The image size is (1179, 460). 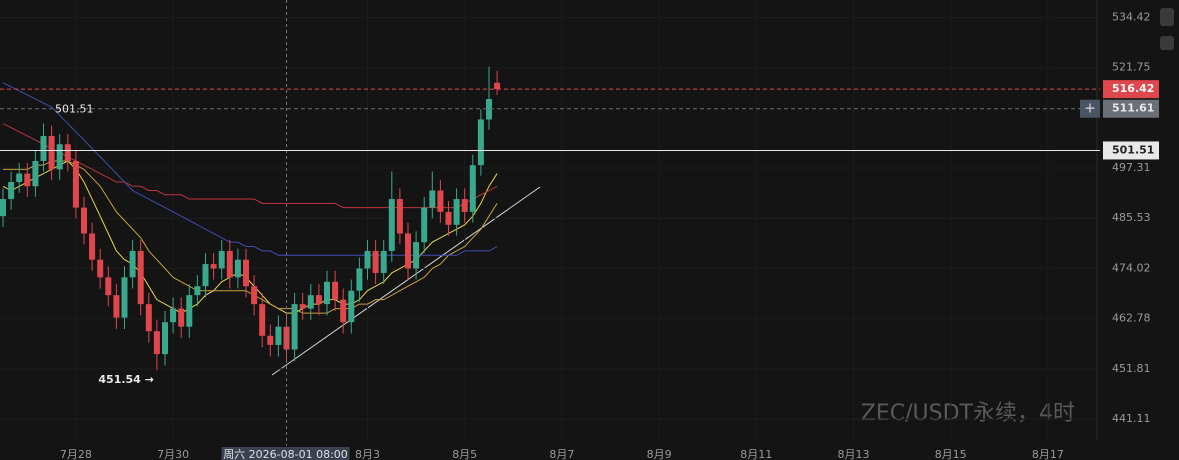 I want to click on high-marker: 501.51, so click(x=74, y=109).